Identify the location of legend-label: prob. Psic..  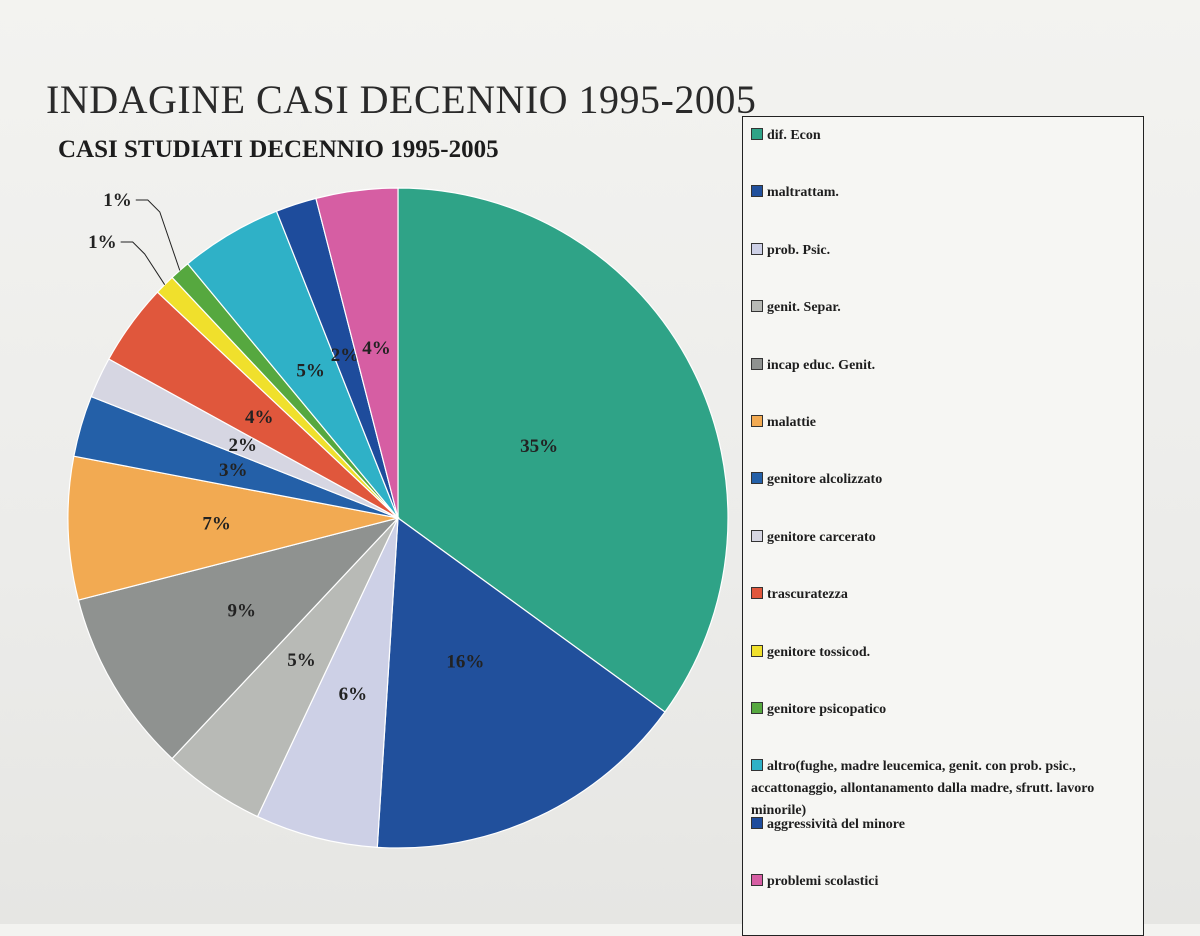
(799, 250).